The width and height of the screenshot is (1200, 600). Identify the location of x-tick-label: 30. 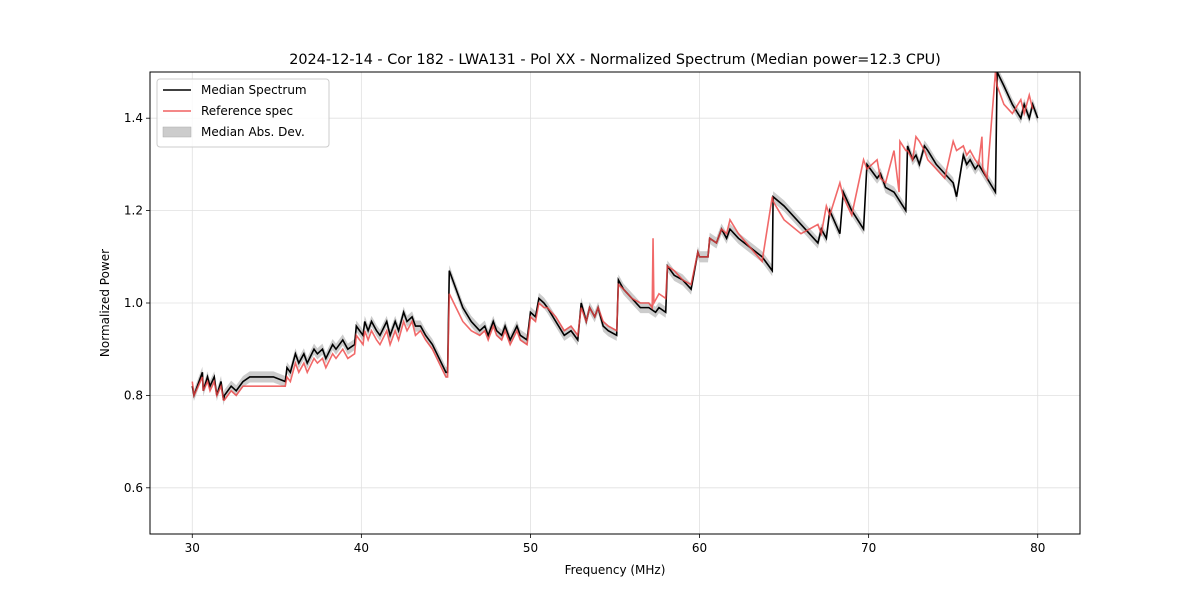
(192, 548).